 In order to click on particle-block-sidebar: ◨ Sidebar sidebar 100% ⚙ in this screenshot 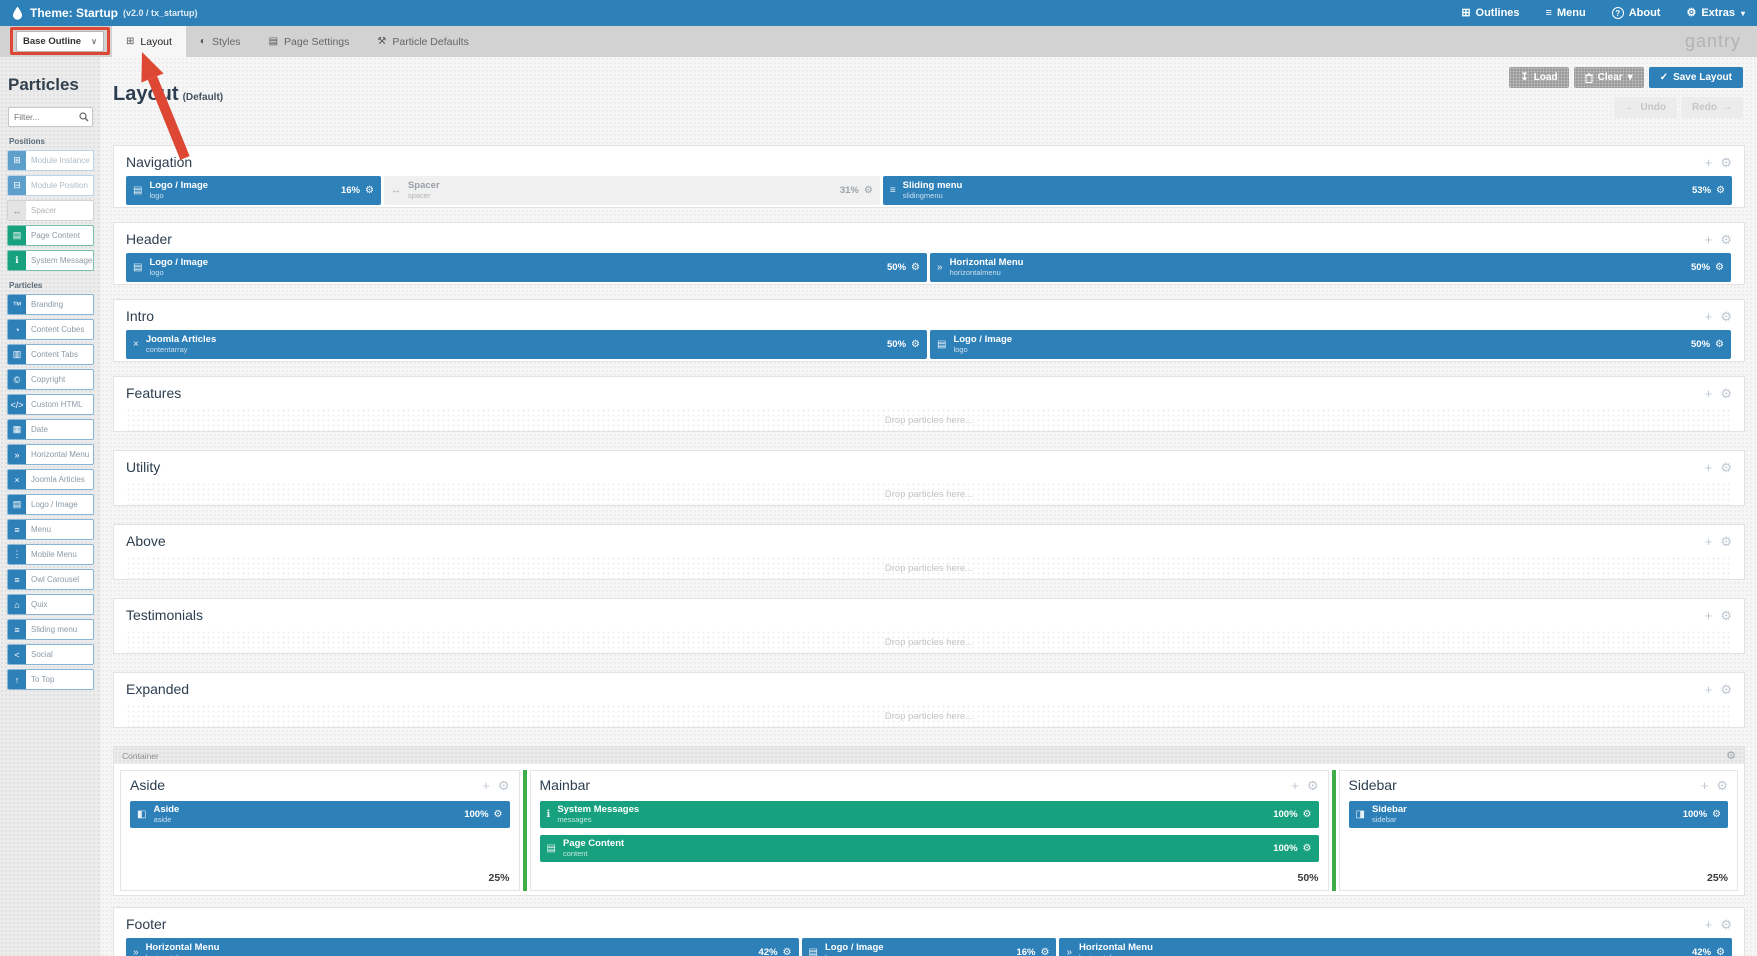, I will do `click(1538, 814)`.